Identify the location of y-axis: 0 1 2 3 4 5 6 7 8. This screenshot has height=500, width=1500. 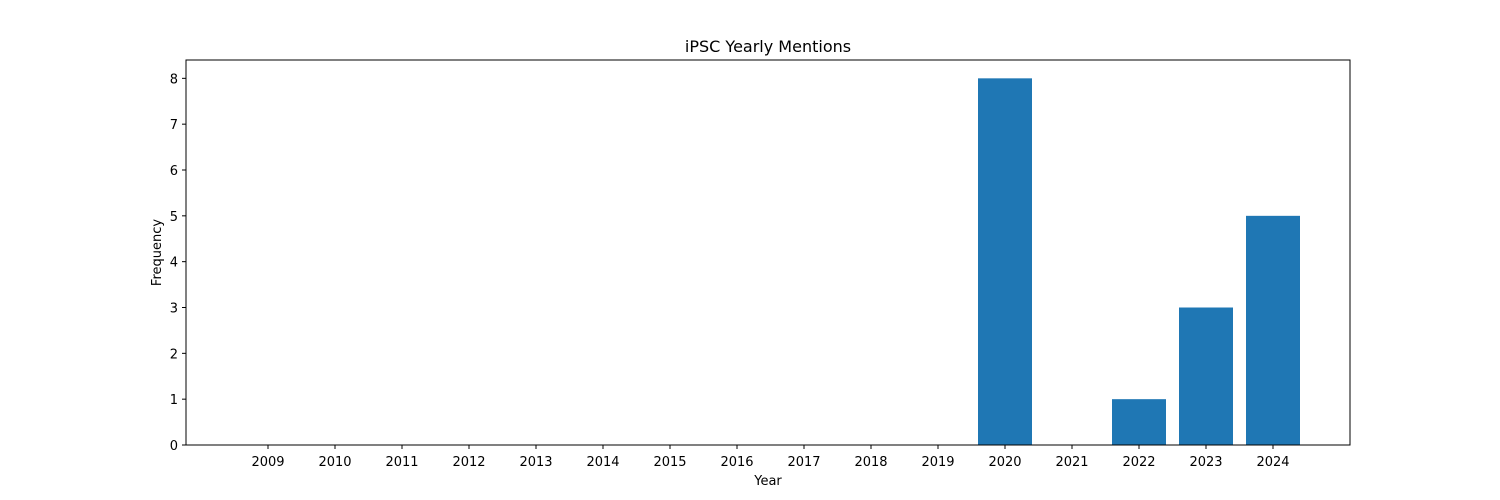
(178, 263).